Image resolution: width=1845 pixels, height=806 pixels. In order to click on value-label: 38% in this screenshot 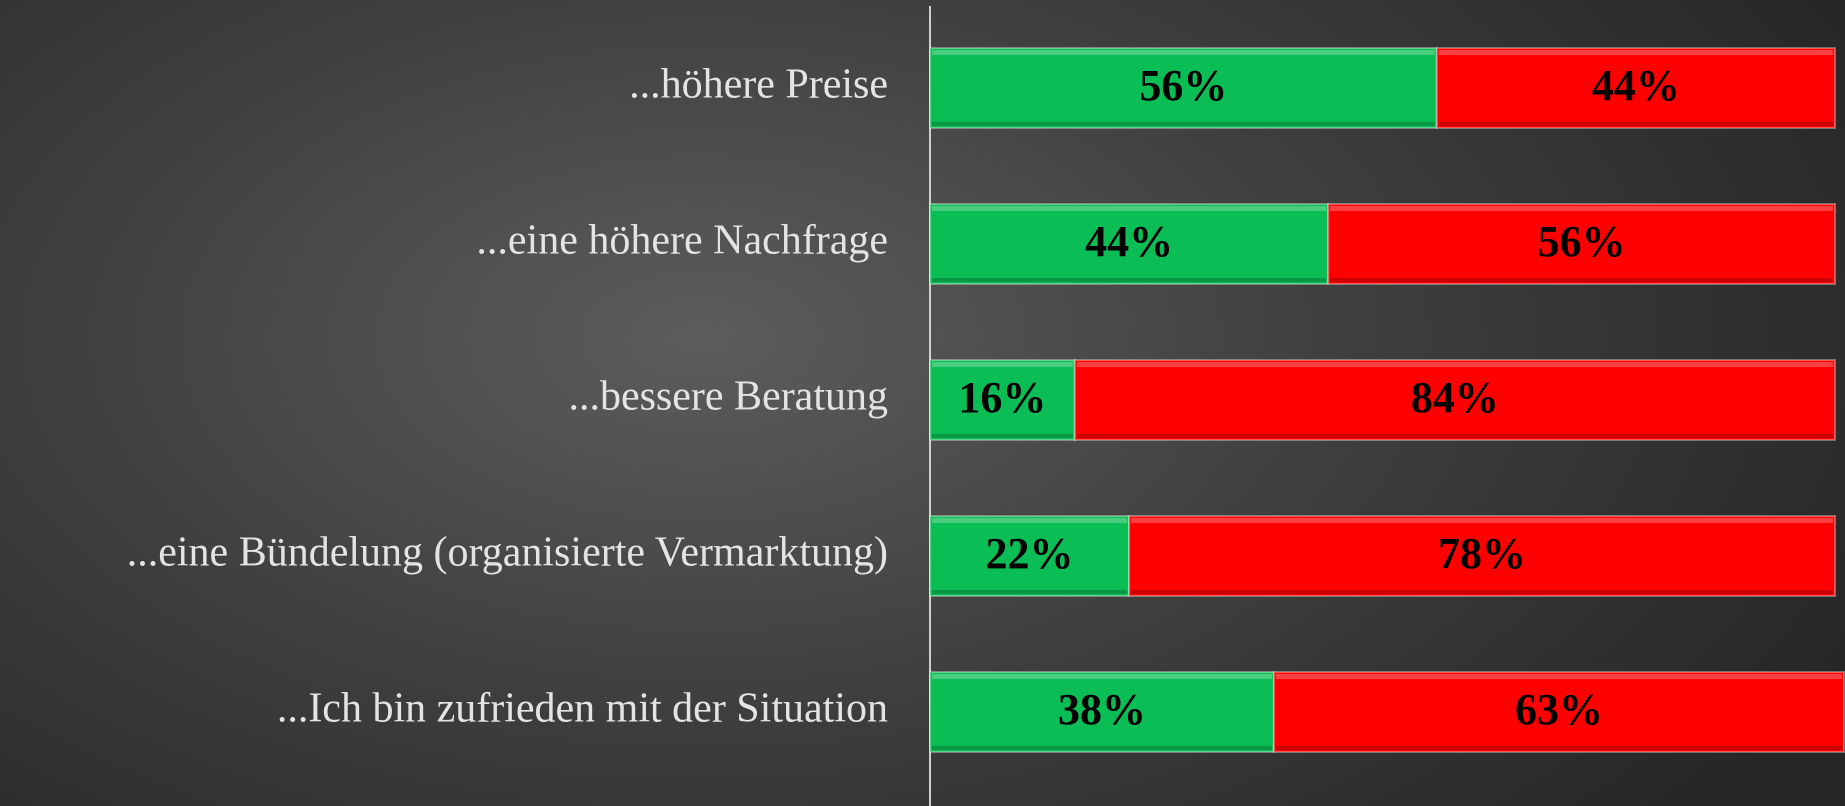, I will do `click(1102, 709)`.